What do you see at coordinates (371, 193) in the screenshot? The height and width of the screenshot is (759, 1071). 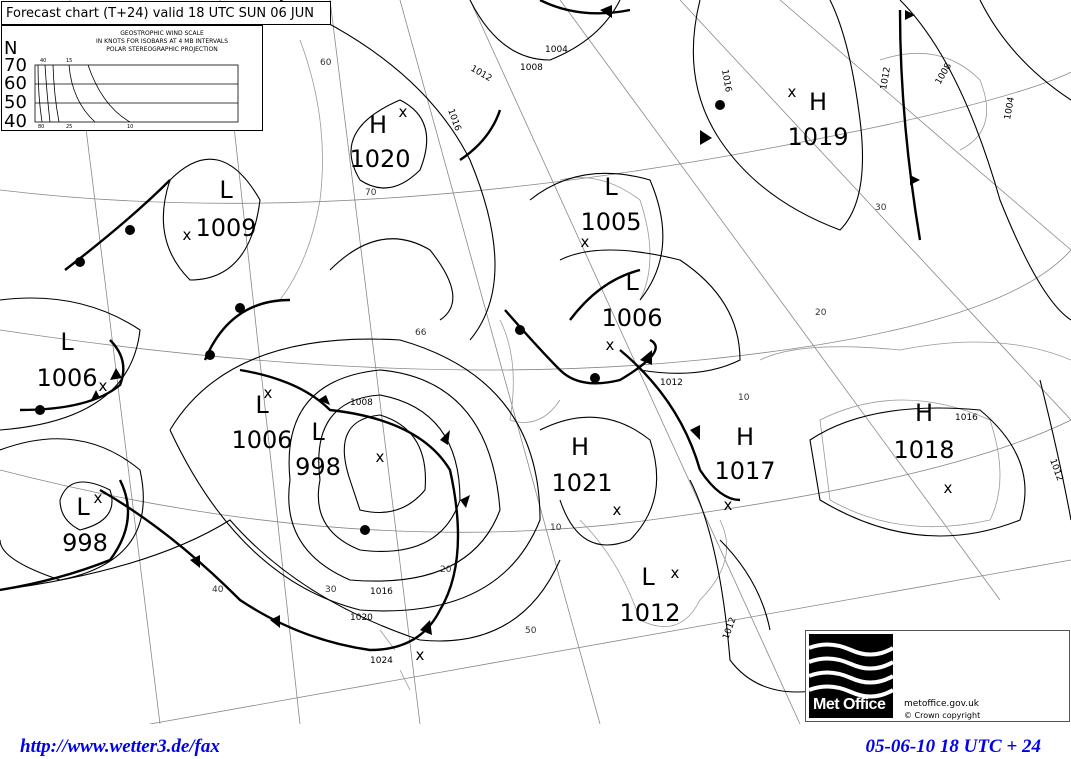 I see `svg-text: 70` at bounding box center [371, 193].